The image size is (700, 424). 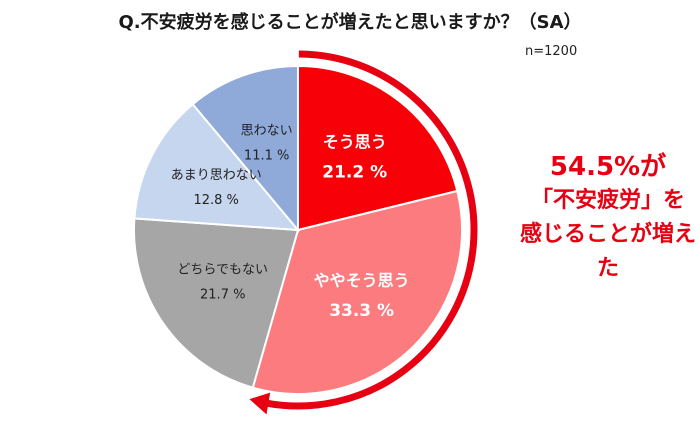 What do you see at coordinates (216, 175) in the screenshot?
I see `slice-label-4: あまり思わない` at bounding box center [216, 175].